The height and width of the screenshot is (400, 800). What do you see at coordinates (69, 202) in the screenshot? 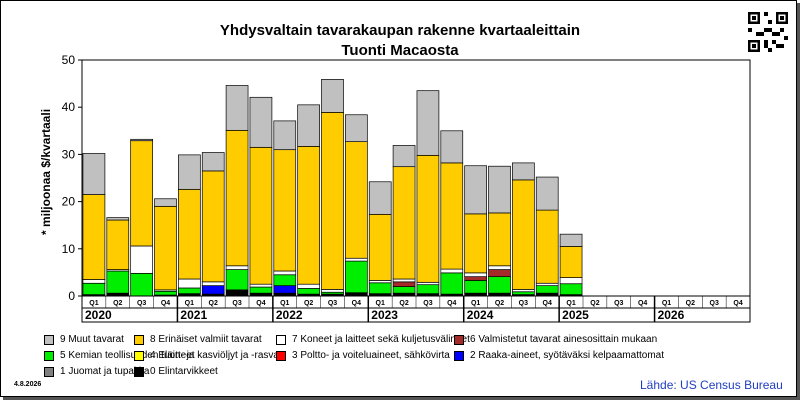
I see `y-tick-label: 20` at bounding box center [69, 202].